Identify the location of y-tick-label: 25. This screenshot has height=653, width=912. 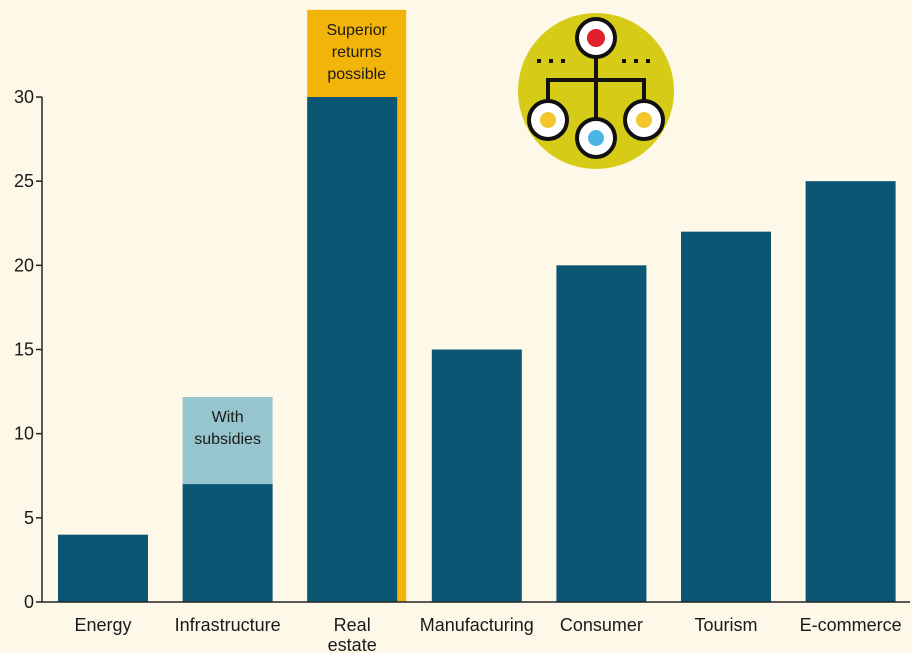
(24, 181).